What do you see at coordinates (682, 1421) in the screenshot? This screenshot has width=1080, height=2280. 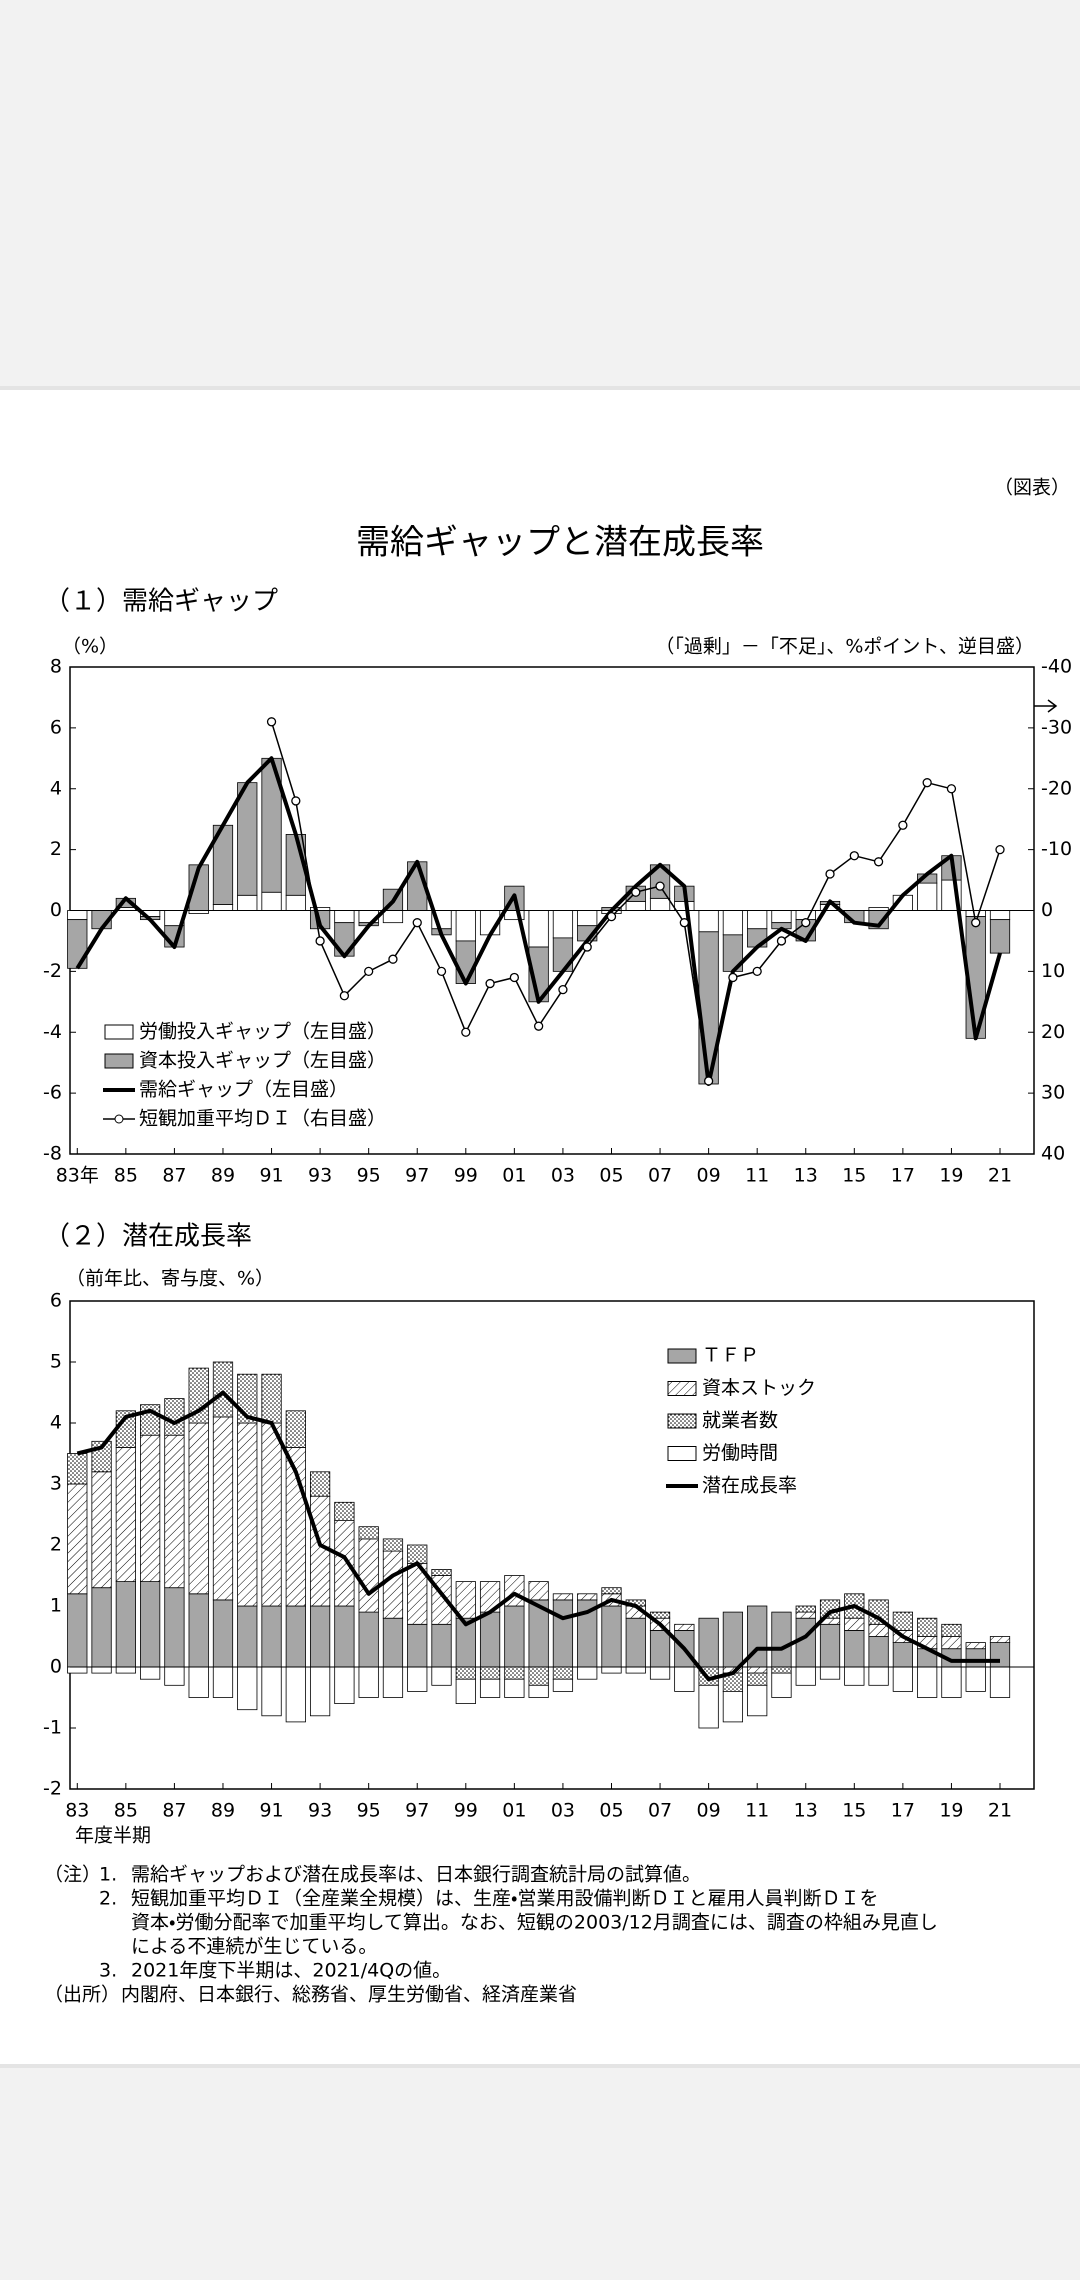 I see `legend-swatch` at bounding box center [682, 1421].